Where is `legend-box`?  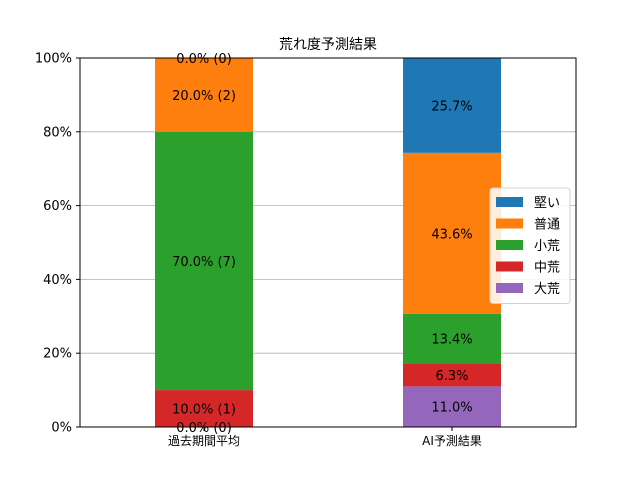 legend-box is located at coordinates (530, 245).